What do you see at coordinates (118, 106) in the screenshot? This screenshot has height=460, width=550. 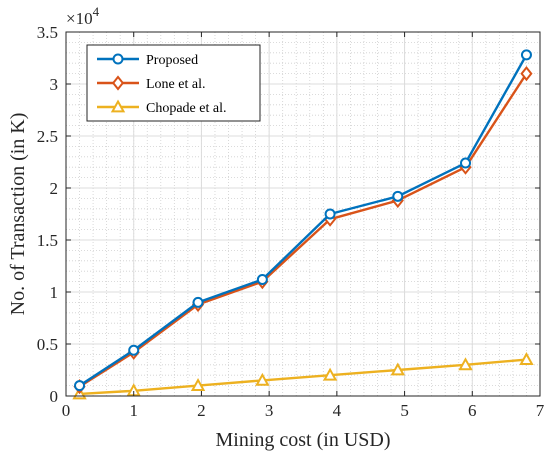 I see `legend-marker-chopade-et-al` at bounding box center [118, 106].